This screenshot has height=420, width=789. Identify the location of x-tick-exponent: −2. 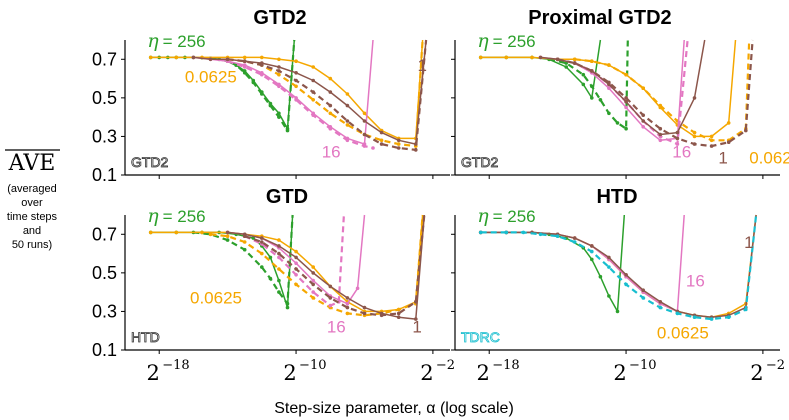
(445, 365).